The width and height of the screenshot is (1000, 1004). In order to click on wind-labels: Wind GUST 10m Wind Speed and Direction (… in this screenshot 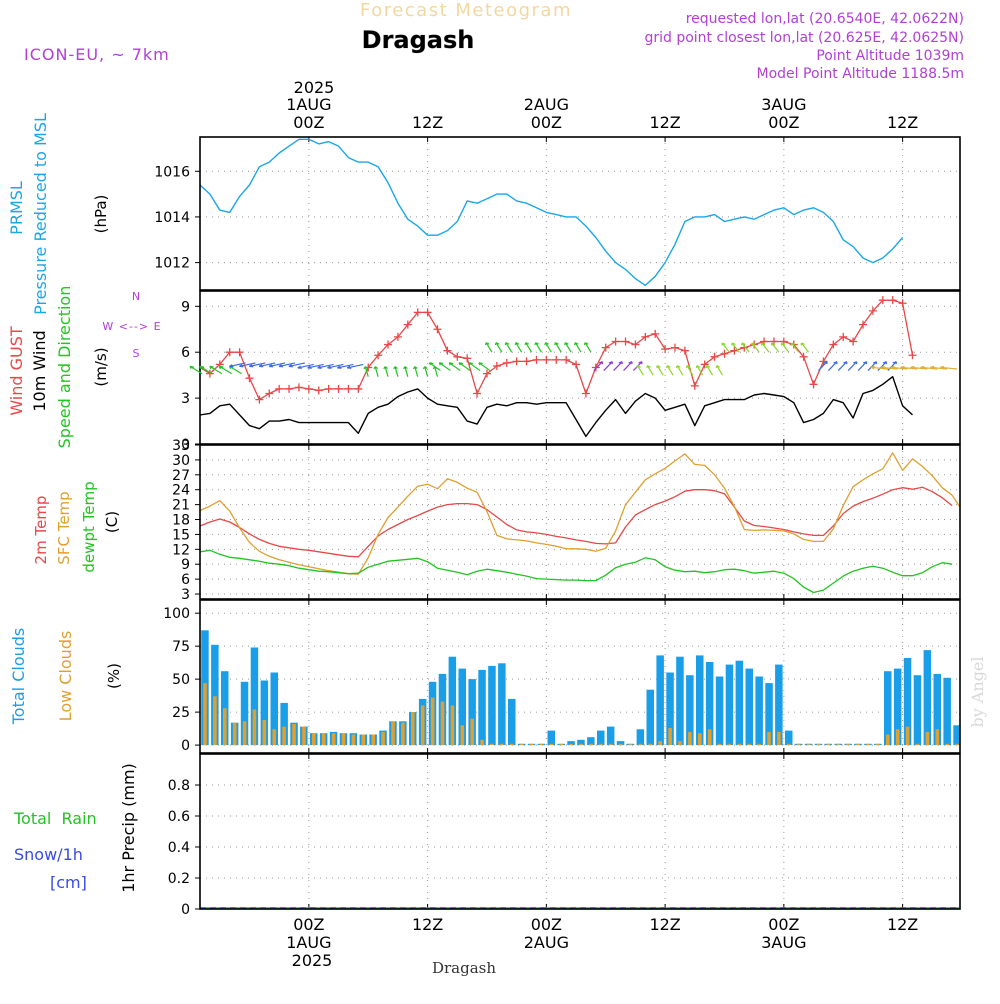, I will do `click(84, 367)`.